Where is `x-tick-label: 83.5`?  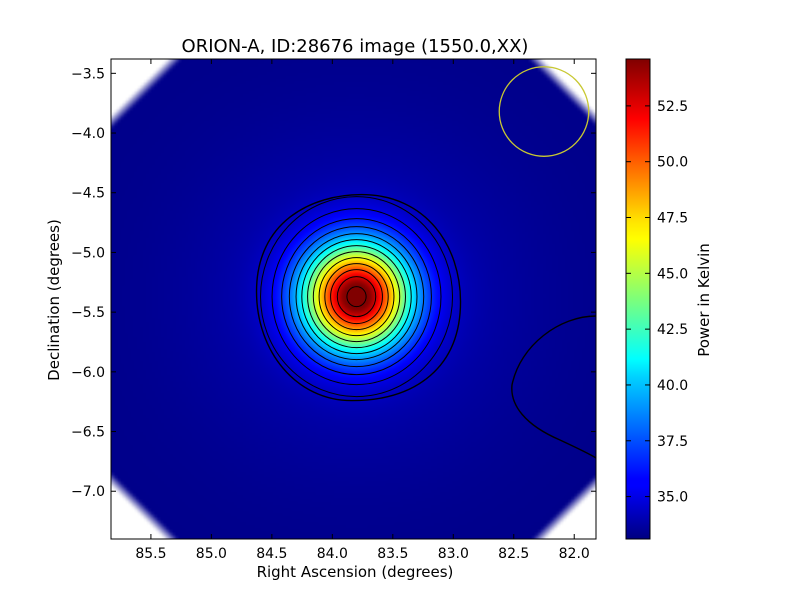 x-tick-label: 83.5 is located at coordinates (392, 554).